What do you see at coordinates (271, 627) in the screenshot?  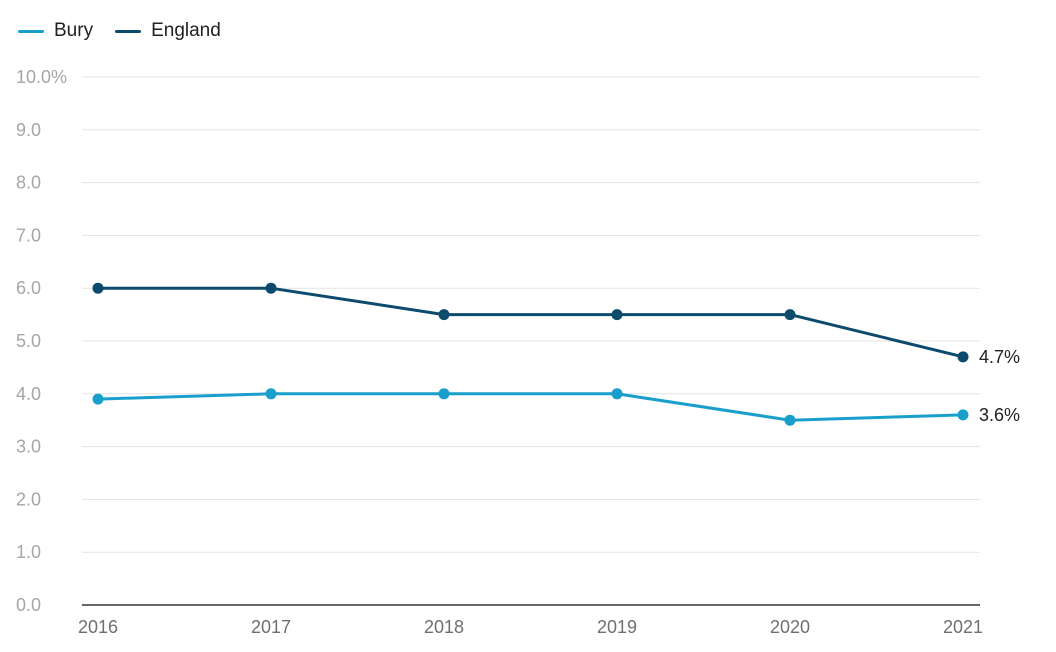 I see `x-tick-label: 2017` at bounding box center [271, 627].